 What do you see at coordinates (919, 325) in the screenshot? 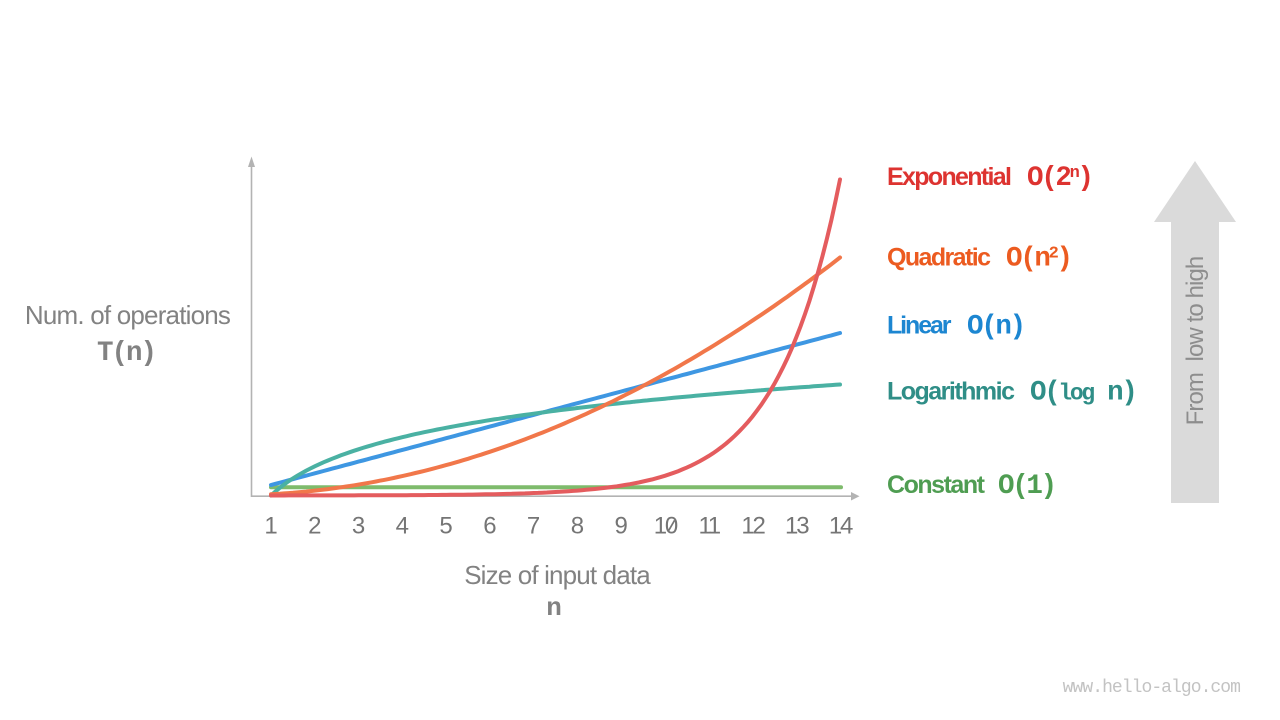
I see `svg-text: Linear` at bounding box center [919, 325].